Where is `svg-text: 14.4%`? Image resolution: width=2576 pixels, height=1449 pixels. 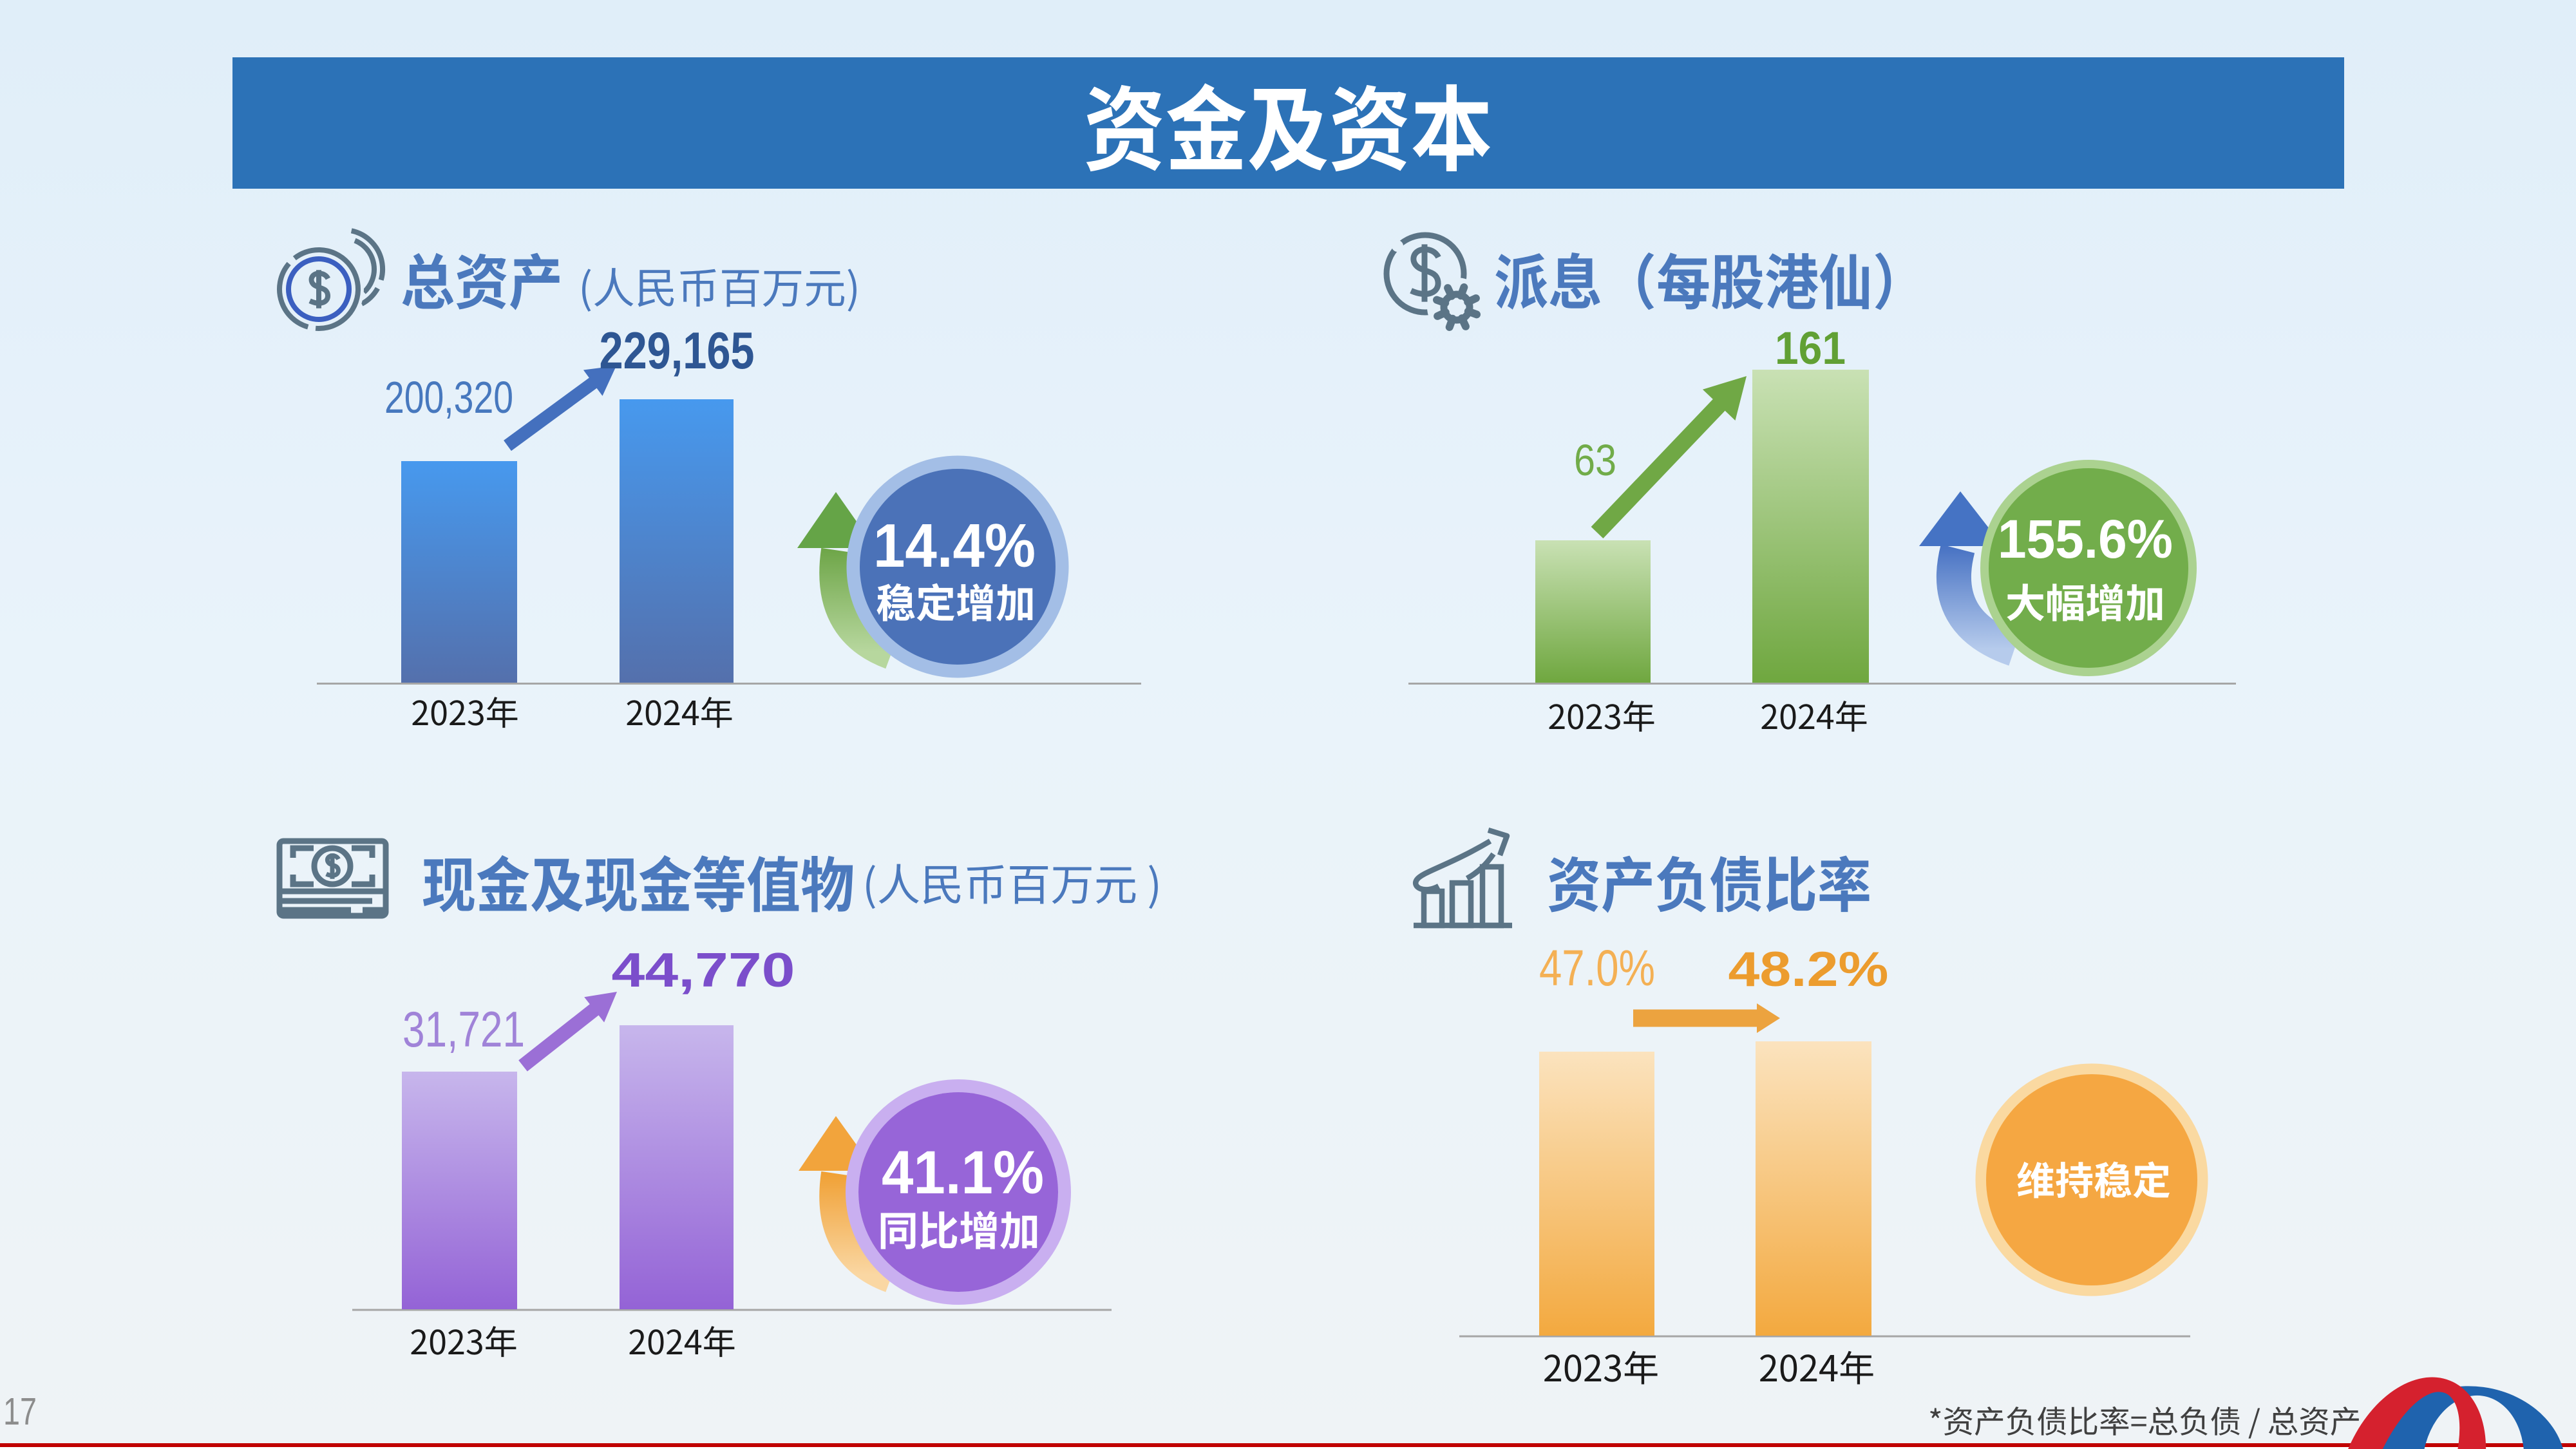 svg-text: 14.4% is located at coordinates (954, 545).